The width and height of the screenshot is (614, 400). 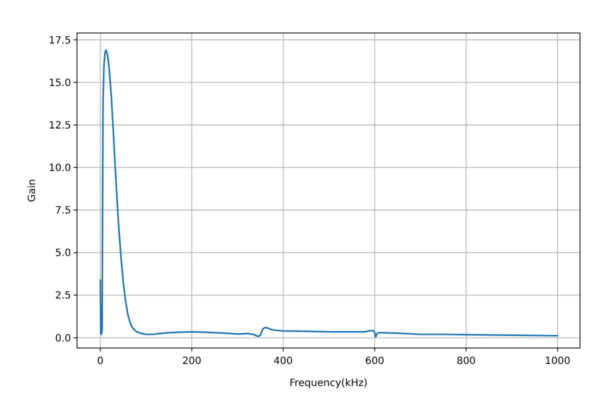 What do you see at coordinates (328, 383) in the screenshot?
I see `x-axis-title: Frequency(kHz)` at bounding box center [328, 383].